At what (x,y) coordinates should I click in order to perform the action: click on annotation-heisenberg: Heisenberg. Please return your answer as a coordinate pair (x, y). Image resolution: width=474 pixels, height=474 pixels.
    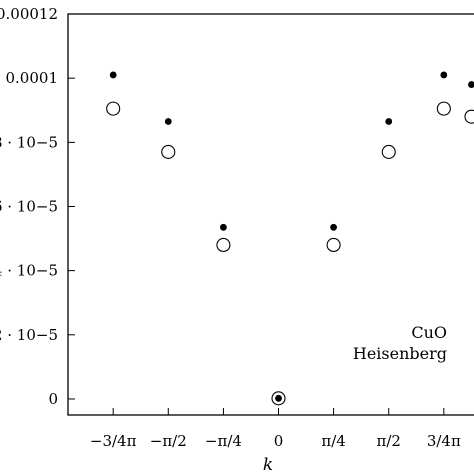
    Looking at the image, I should click on (400, 353).